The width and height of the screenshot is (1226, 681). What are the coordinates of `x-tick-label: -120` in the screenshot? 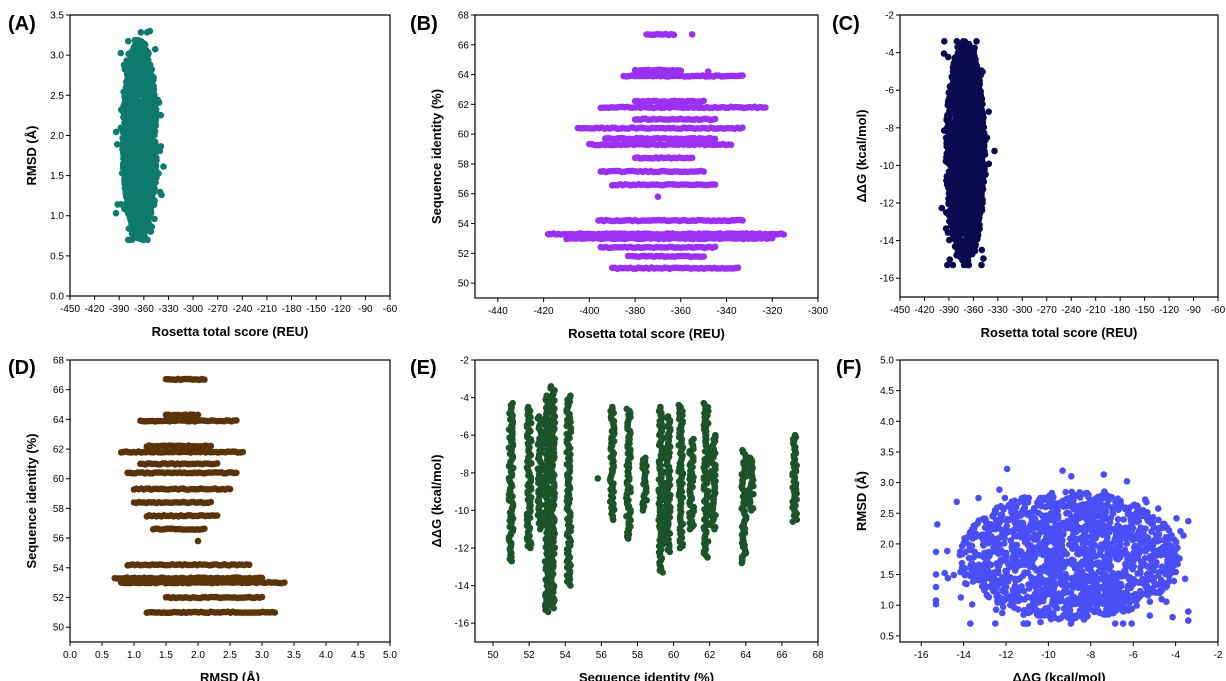 It's located at (341, 309).